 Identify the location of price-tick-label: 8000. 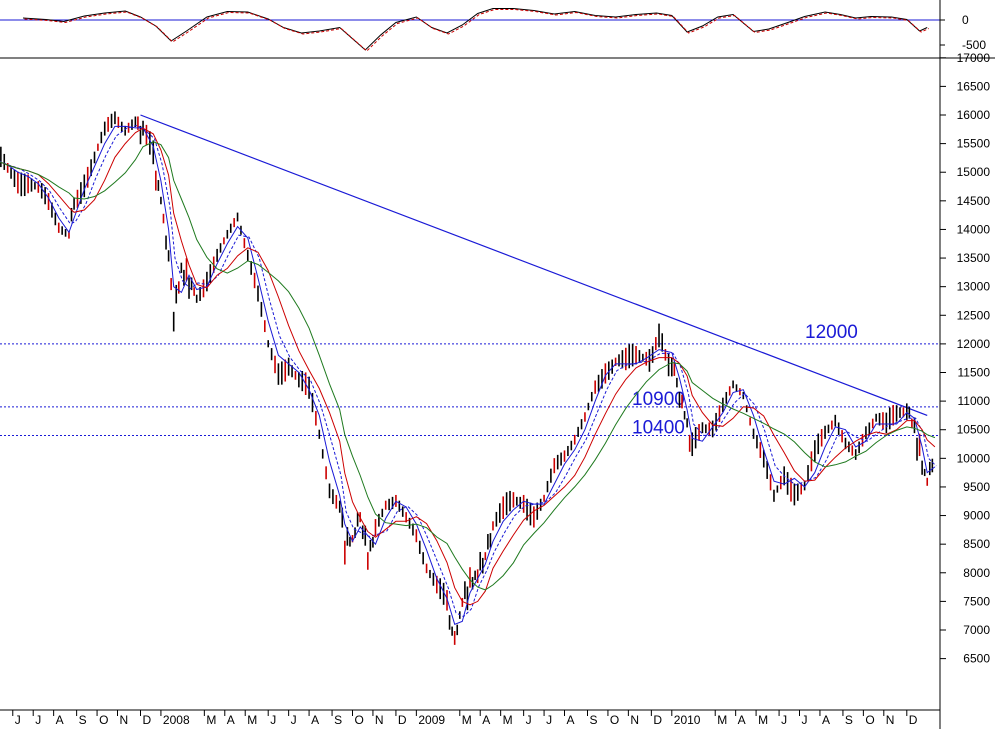
(976, 573).